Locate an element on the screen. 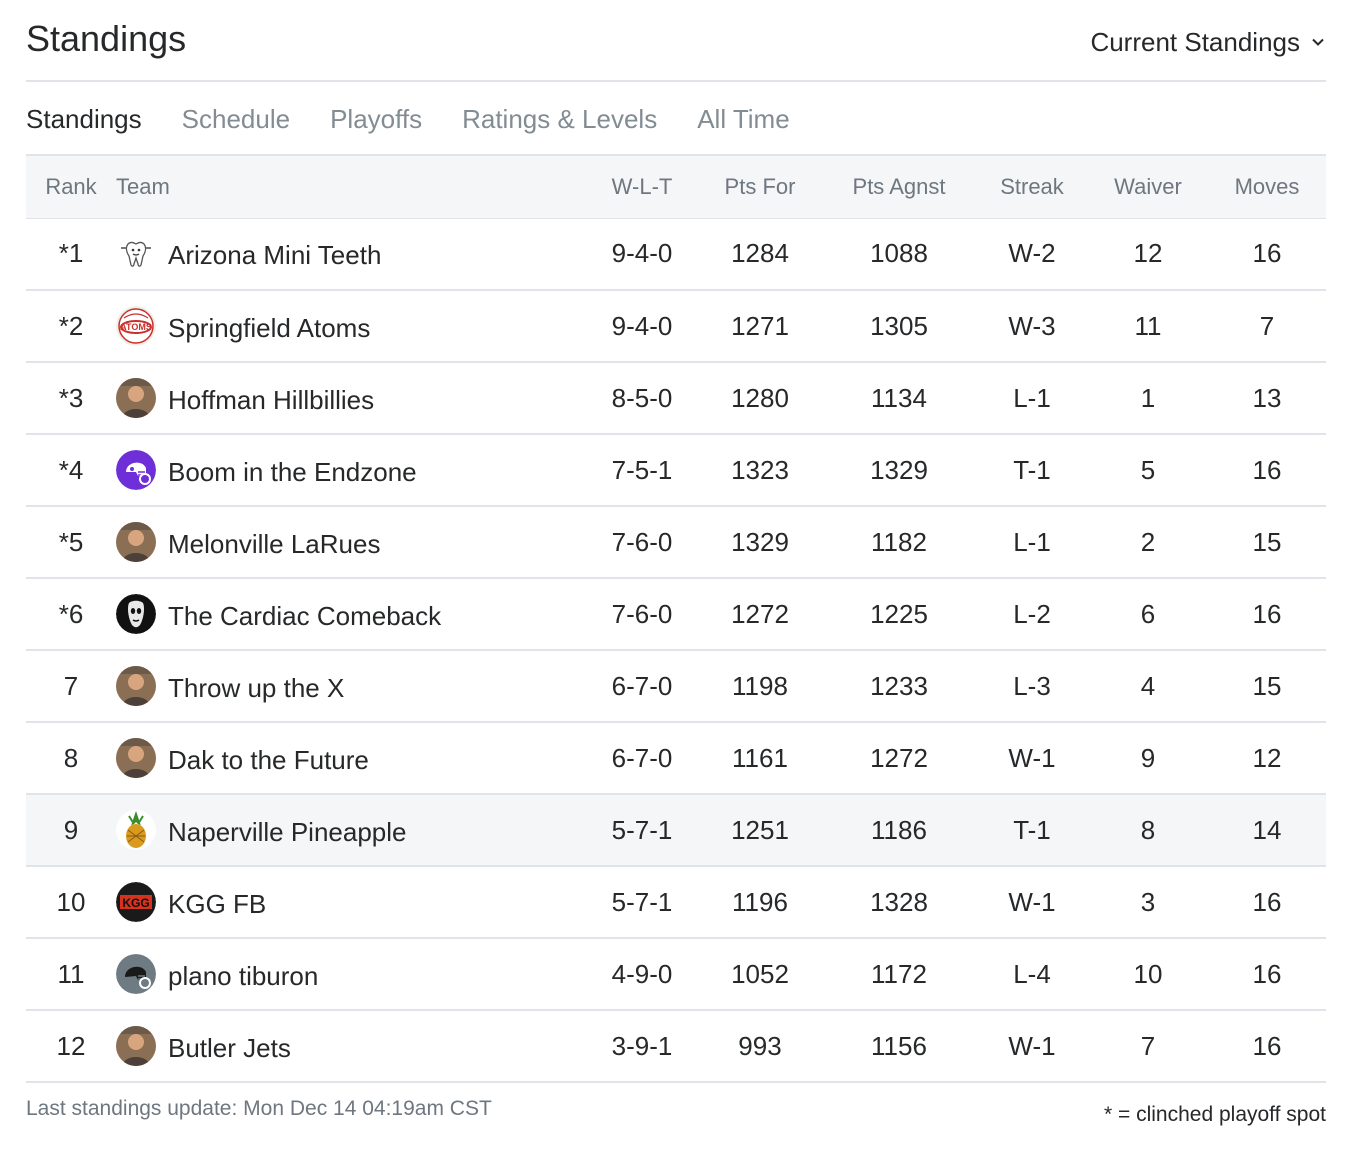 The image size is (1350, 1150). column-header-pts-agnst: Pts Agnst is located at coordinates (899, 186).